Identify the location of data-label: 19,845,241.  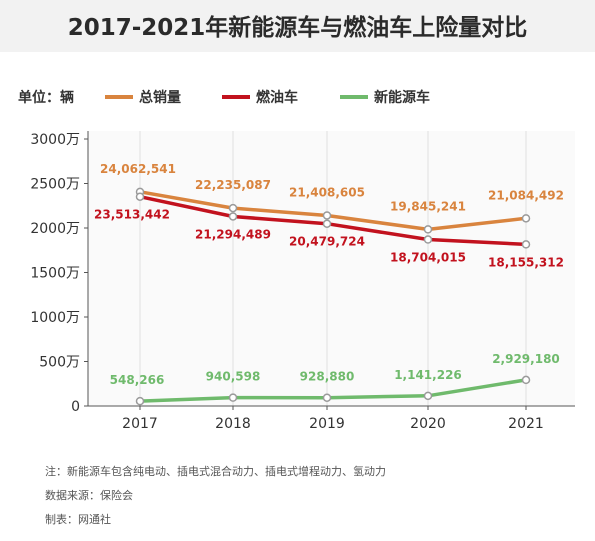
(428, 206).